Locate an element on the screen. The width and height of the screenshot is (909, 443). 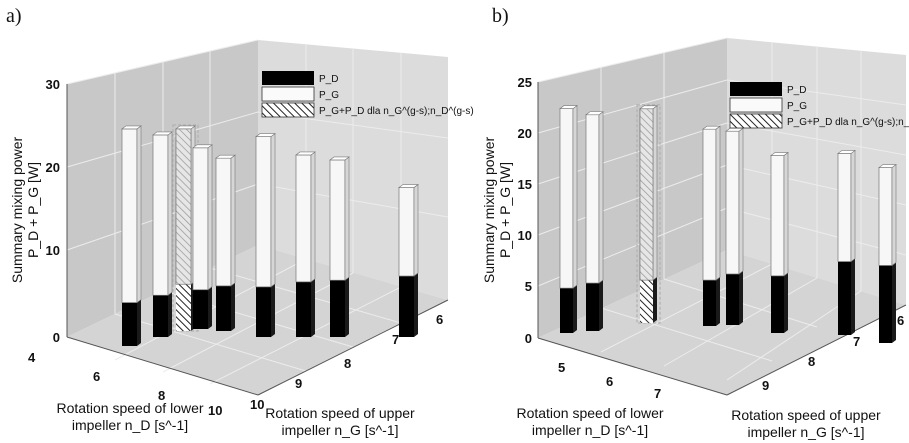
x-tick: 5 is located at coordinates (561, 367).